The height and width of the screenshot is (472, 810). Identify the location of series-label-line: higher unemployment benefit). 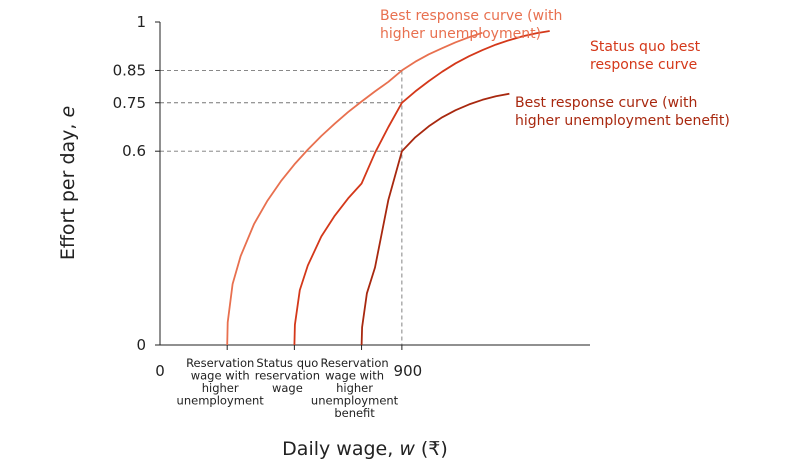
(622, 121).